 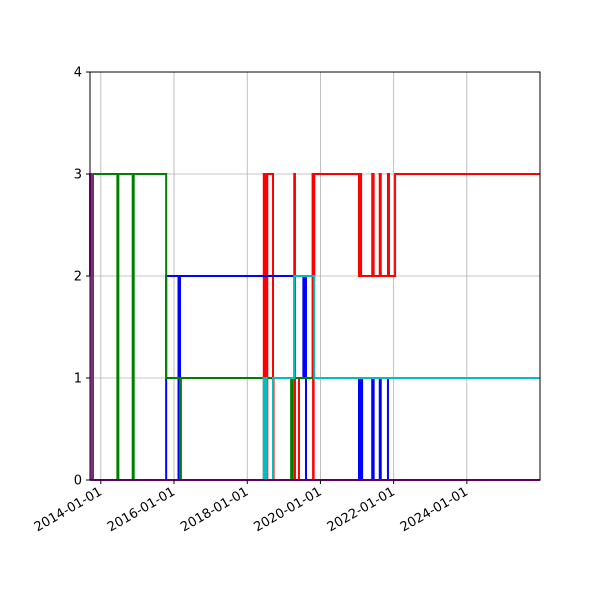 What do you see at coordinates (68, 509) in the screenshot?
I see `x-tick-label: 2014-01-01` at bounding box center [68, 509].